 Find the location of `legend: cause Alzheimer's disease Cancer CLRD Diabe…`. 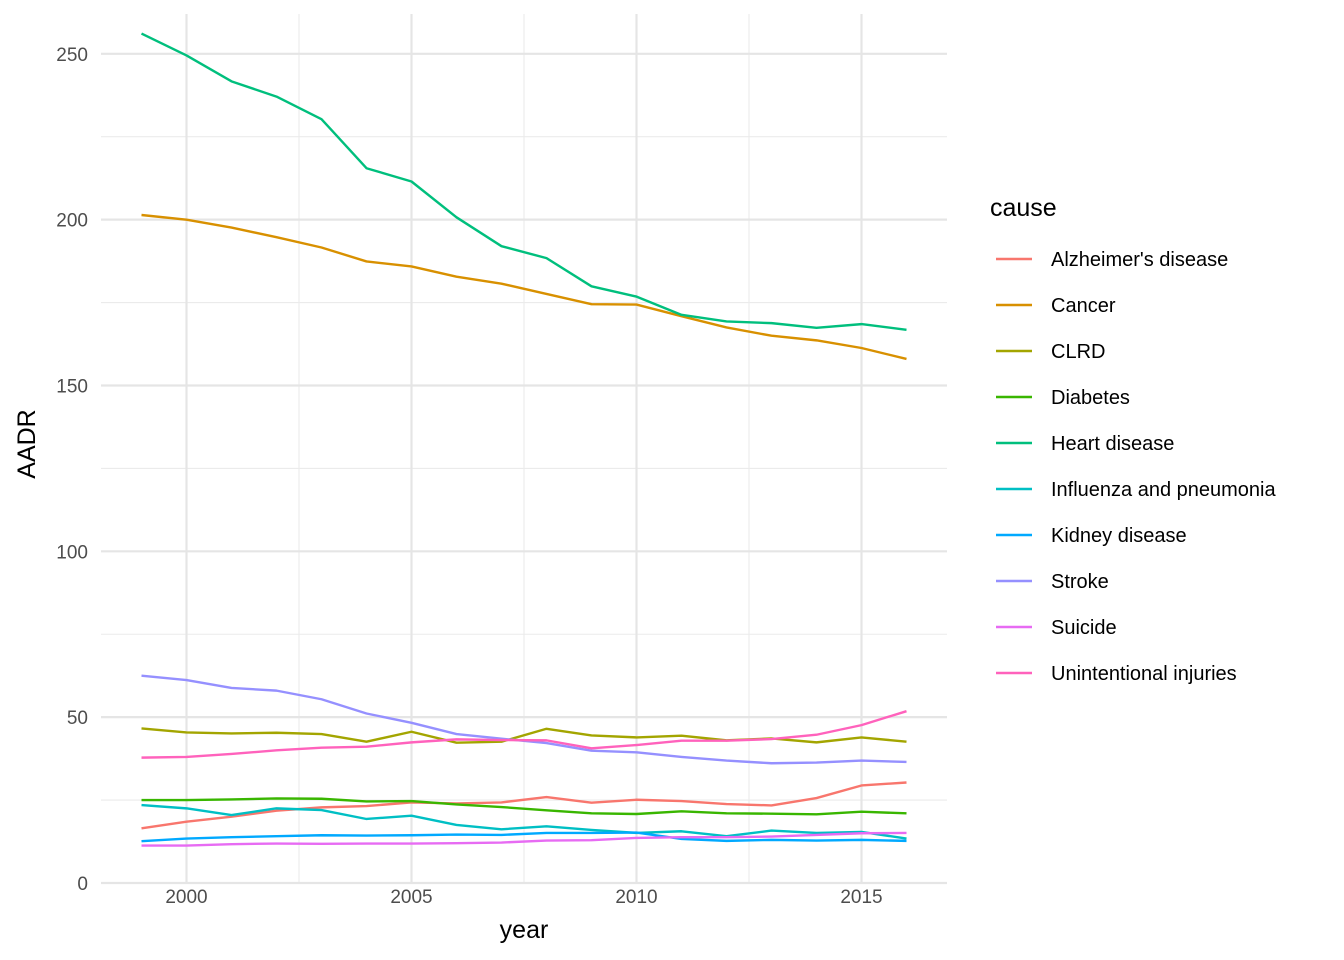

legend: cause Alzheimer's disease Cancer CLRD Diabe… is located at coordinates (1133, 439).